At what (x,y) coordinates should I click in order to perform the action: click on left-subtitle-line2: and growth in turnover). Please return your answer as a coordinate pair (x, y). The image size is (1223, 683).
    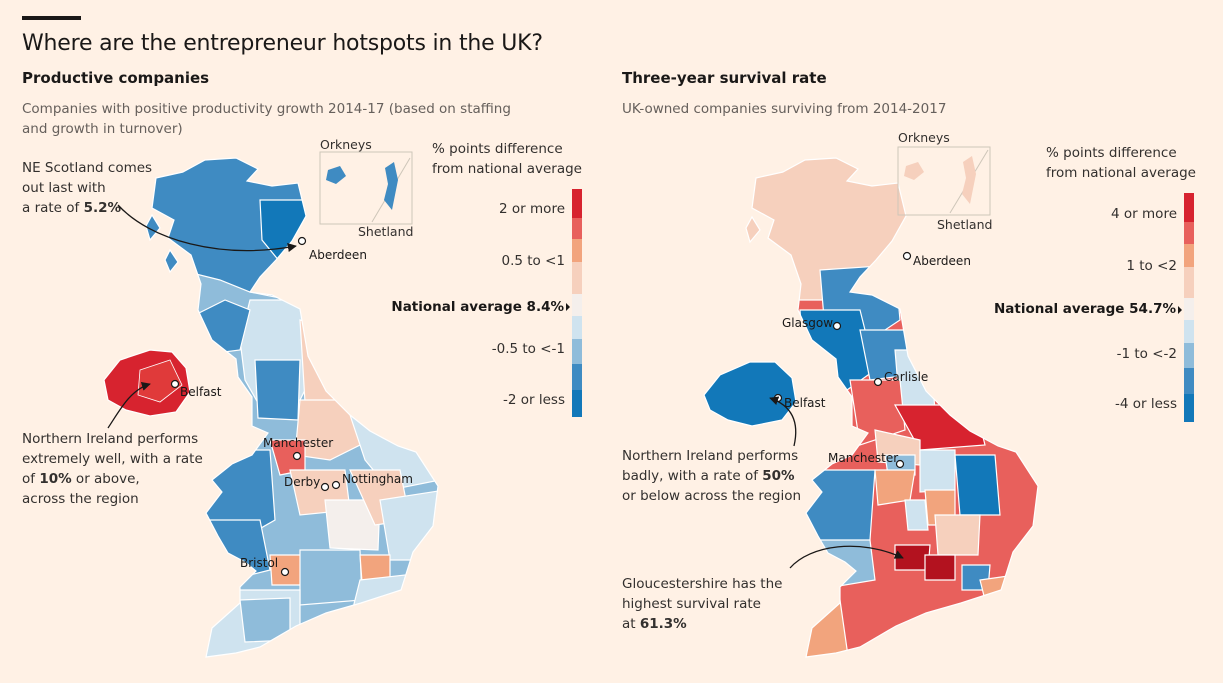
    Looking at the image, I should click on (102, 129).